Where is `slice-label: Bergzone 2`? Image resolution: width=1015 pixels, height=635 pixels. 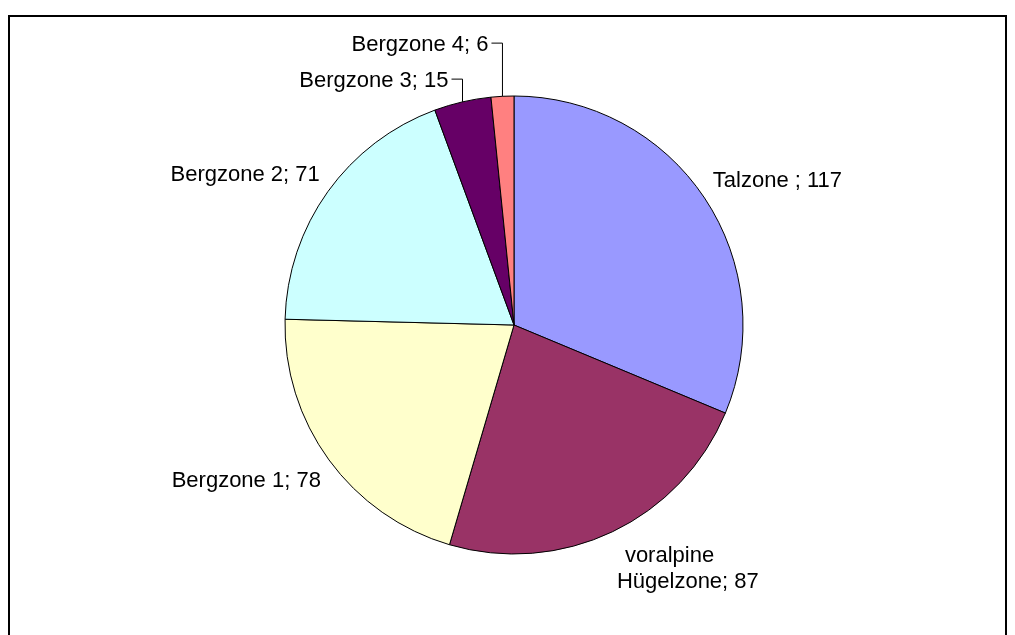 slice-label: Bergzone 2 is located at coordinates (227, 173).